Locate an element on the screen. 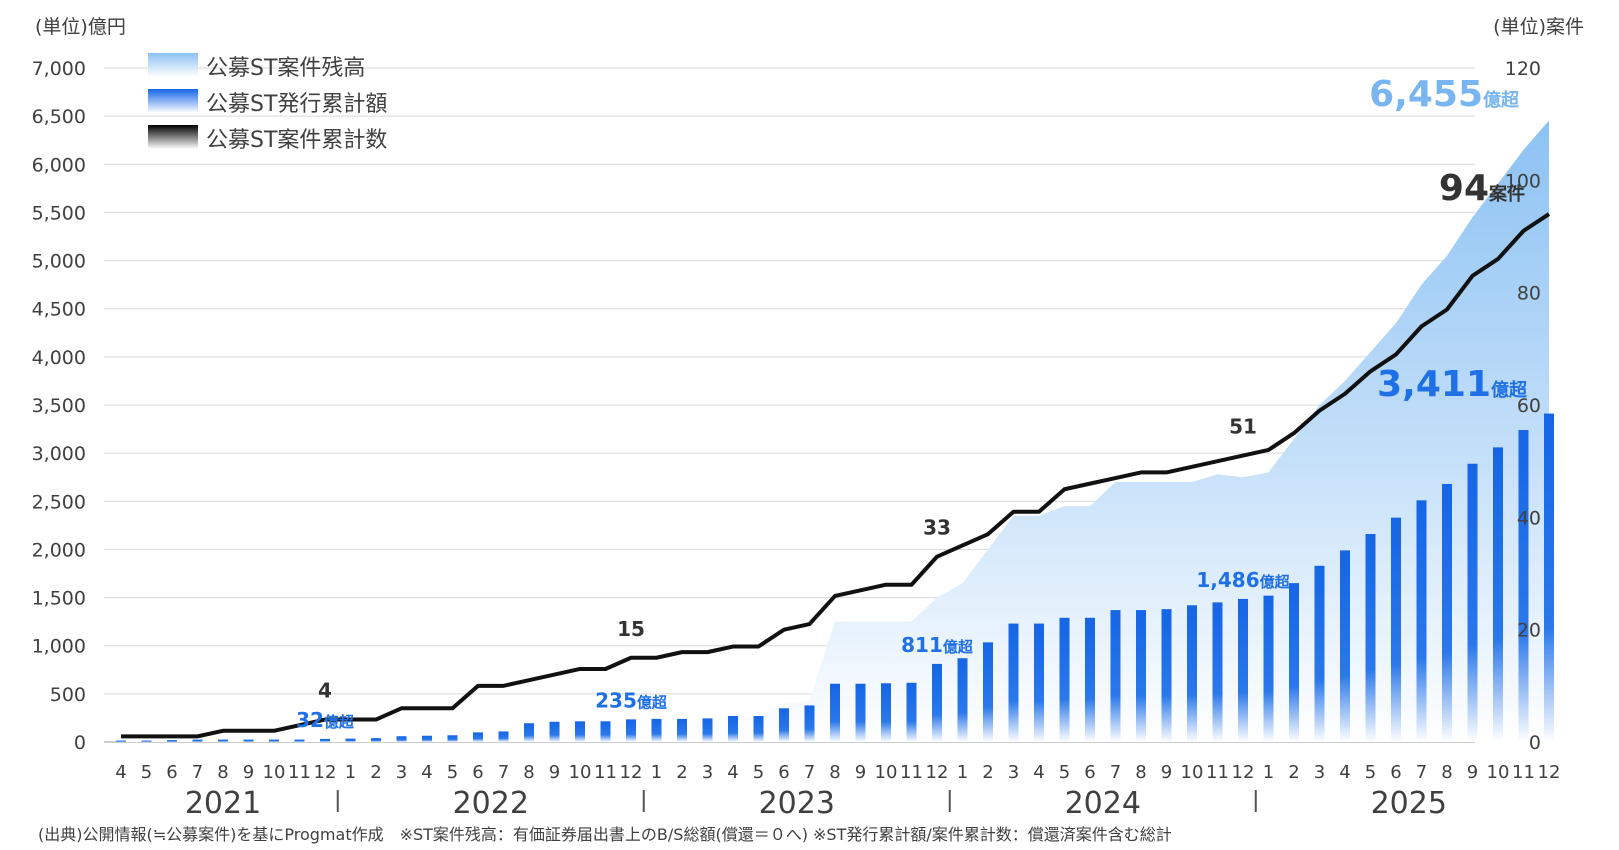 The width and height of the screenshot is (1619, 850). callout-bar-total: 3,411億超 is located at coordinates (1452, 384).